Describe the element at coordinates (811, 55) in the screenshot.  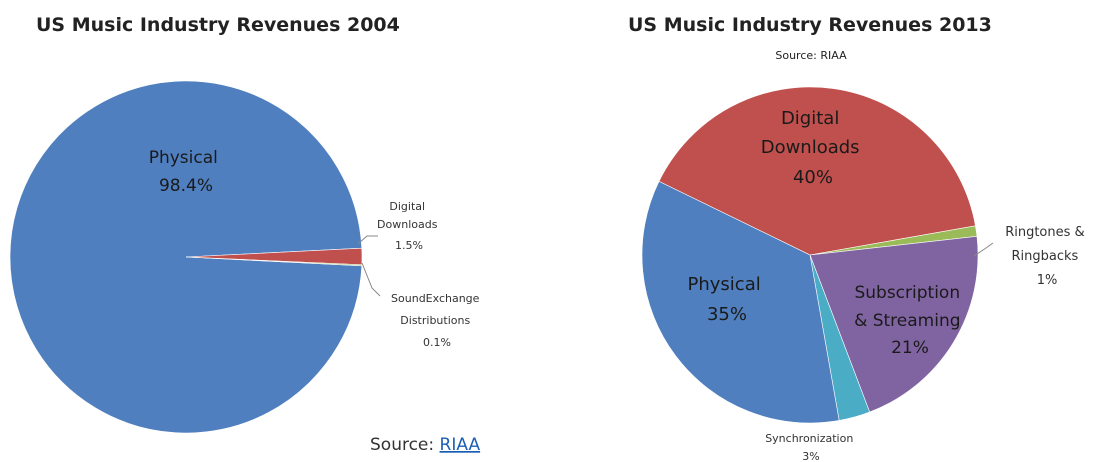
I see `chart-2013-subtitle: Source: RIAA` at that location.